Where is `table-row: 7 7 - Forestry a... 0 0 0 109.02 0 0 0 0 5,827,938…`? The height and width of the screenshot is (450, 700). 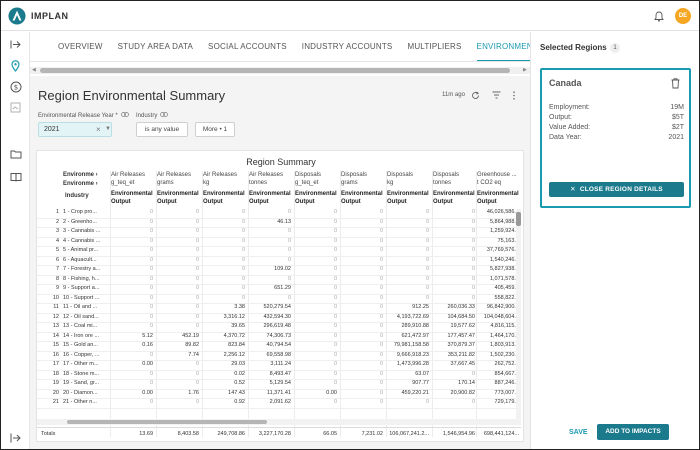
table-row: 7 7 - Forestry a... 0 0 0 109.02 0 0 0 0 5,827,938… is located at coordinates (279, 271).